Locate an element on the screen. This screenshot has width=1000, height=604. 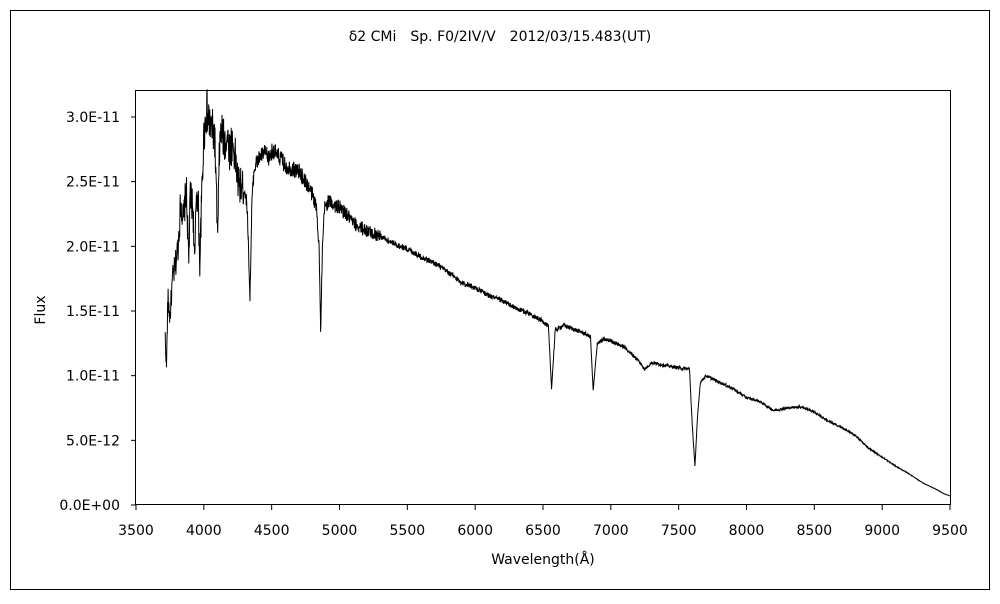
chart-title: δ2 CMi Sp. F0/2IV/V 2012/03/15.483(UT) is located at coordinates (500, 37).